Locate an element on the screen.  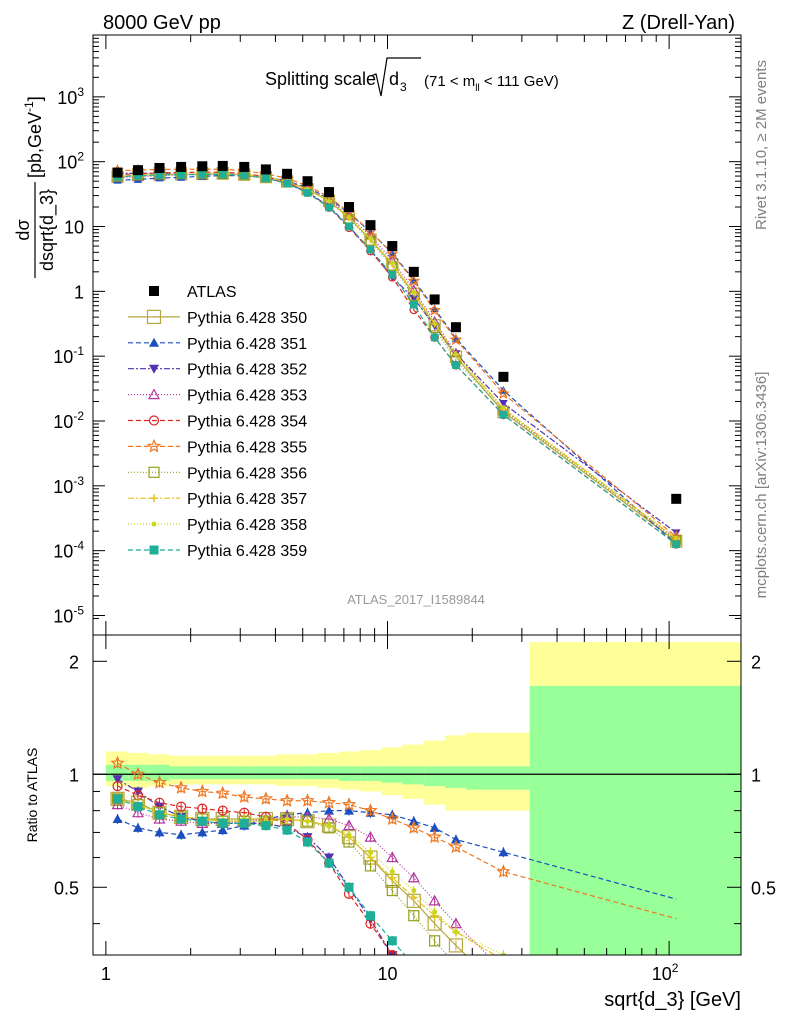
y-tick-mantissa: 1 is located at coordinates (79, 292).